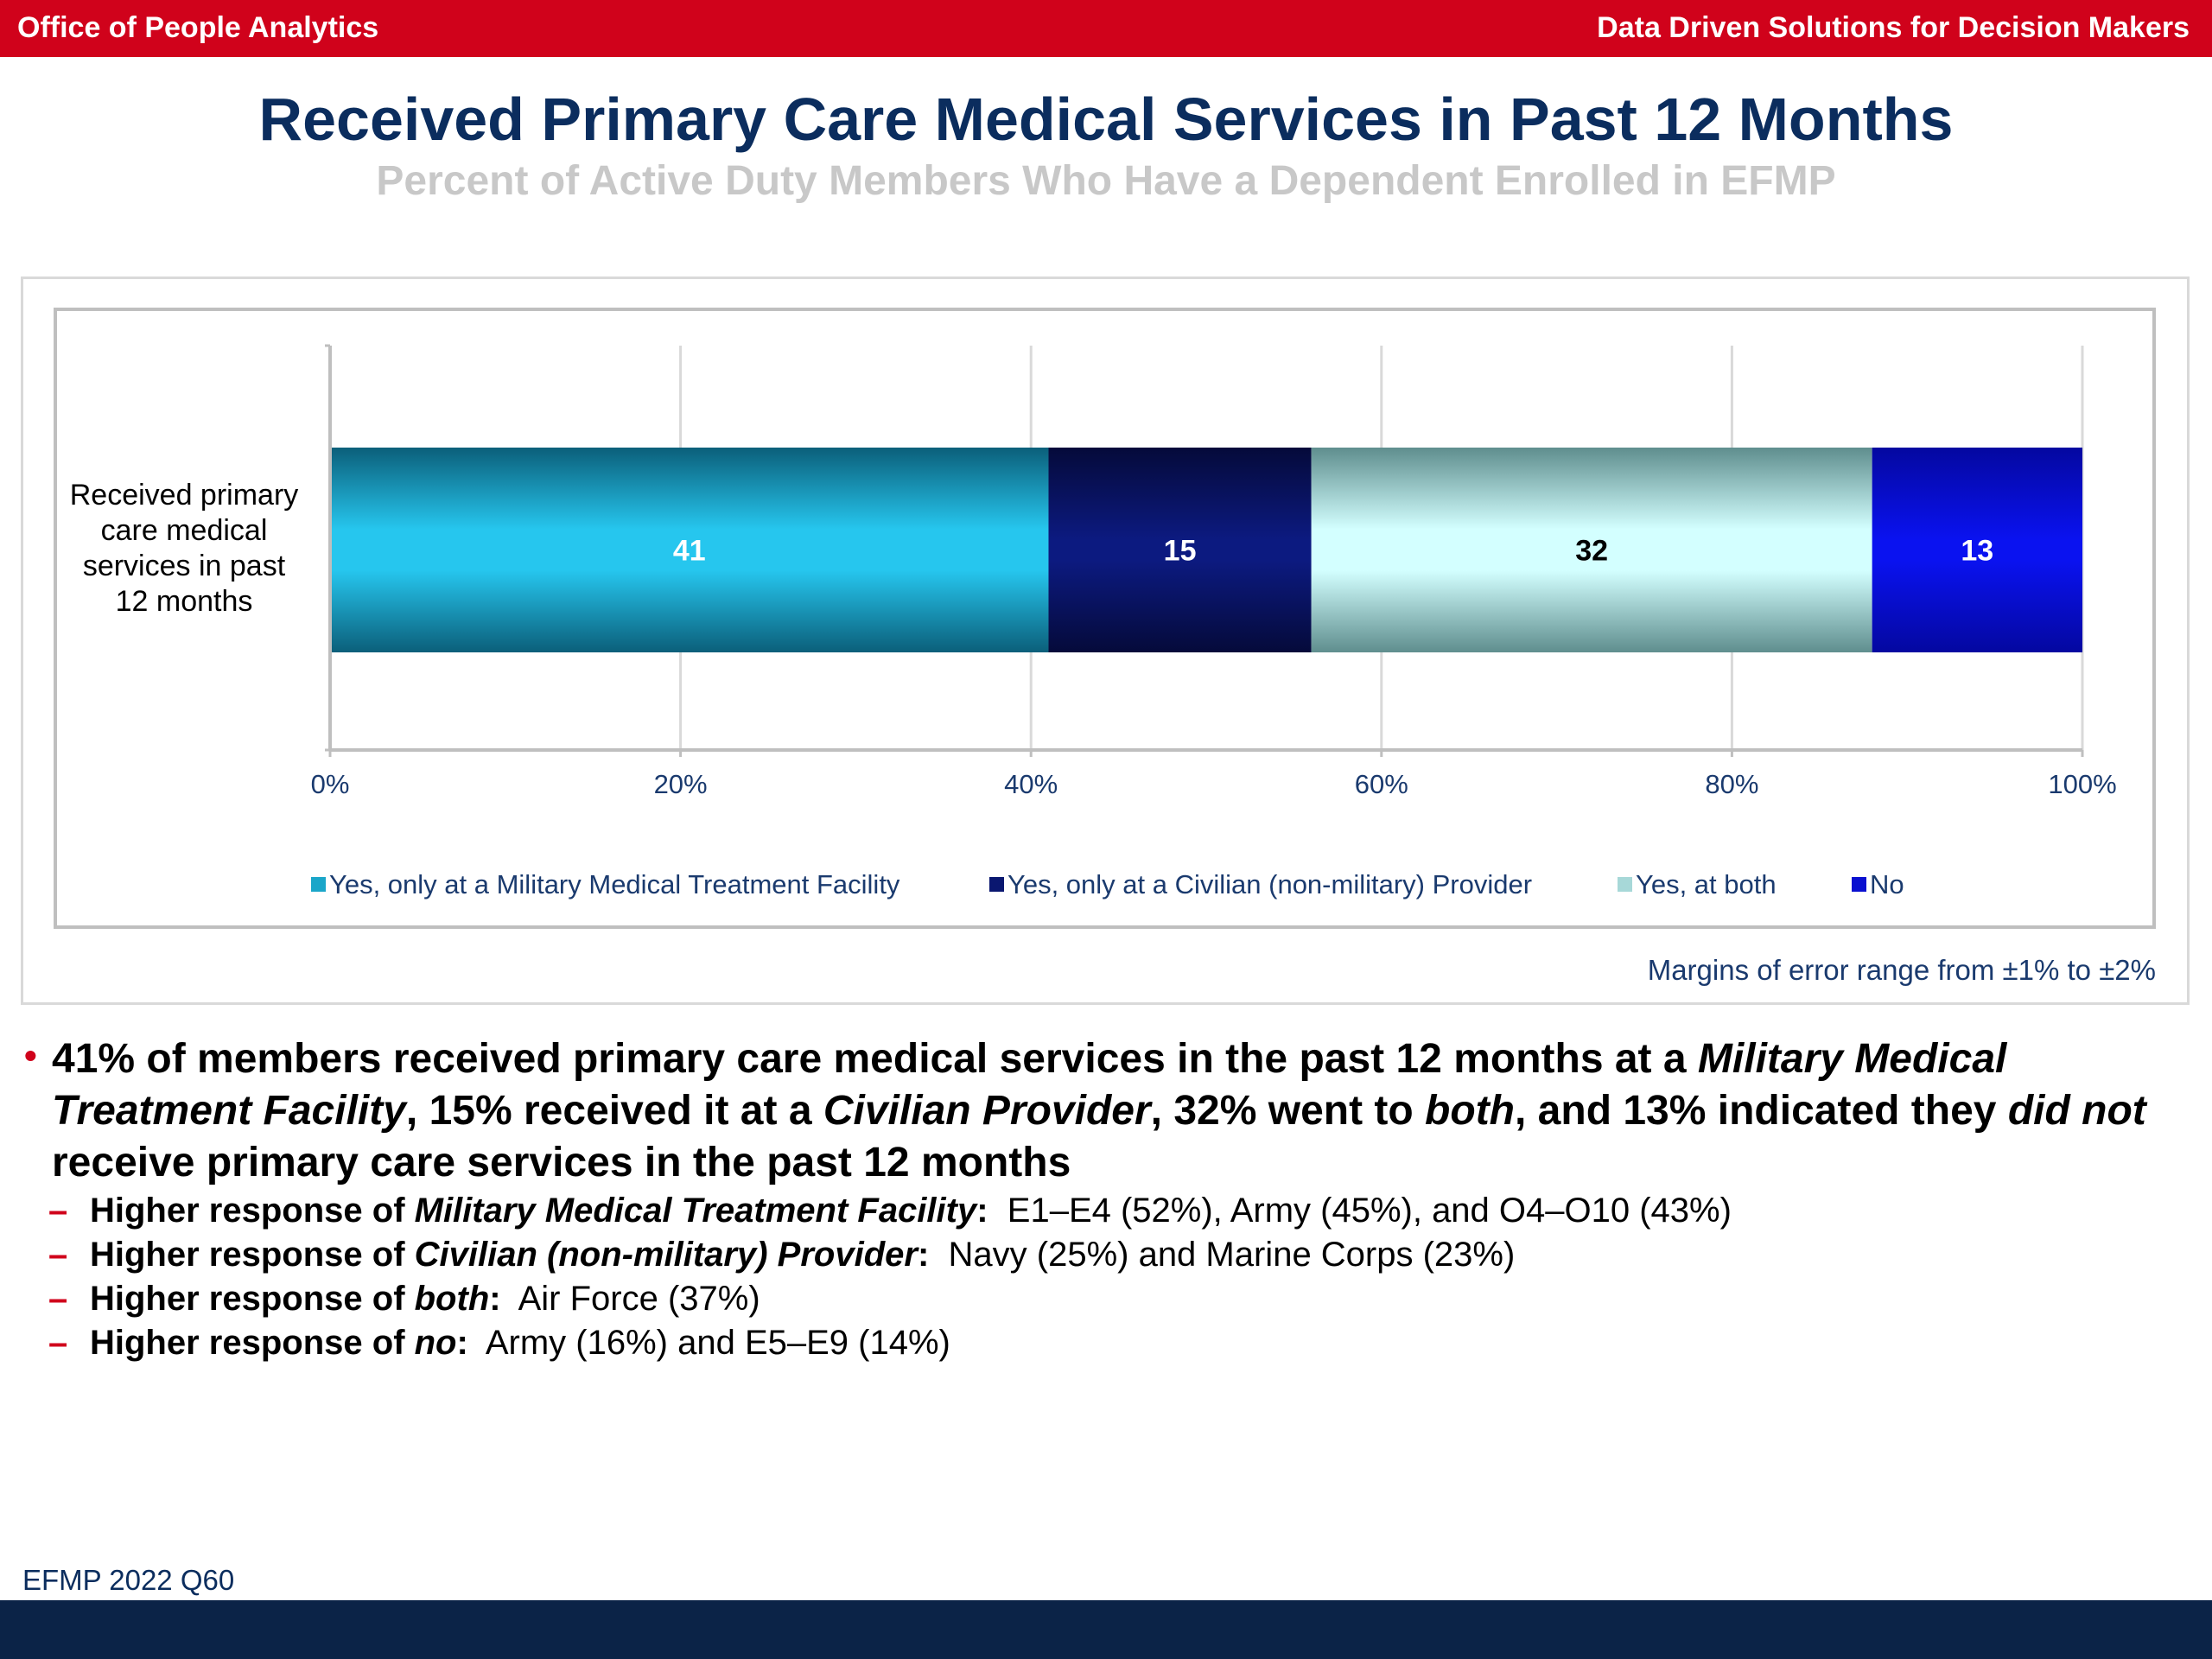  I want to click on data-label-4: 13, so click(1977, 551).